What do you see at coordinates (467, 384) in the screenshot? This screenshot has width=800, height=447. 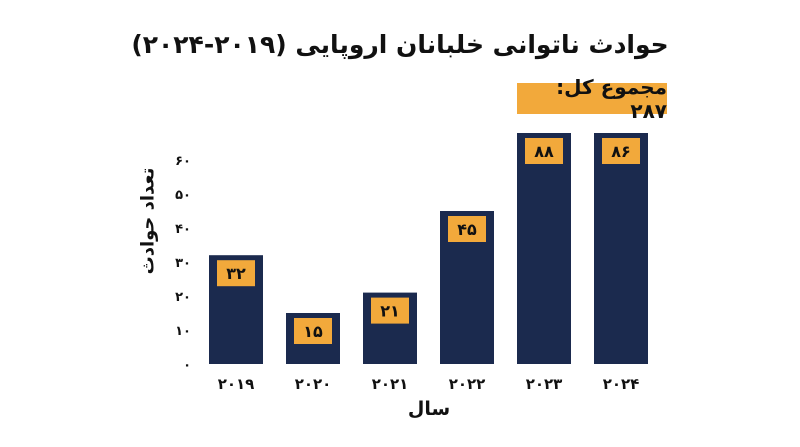 I see `x-tick-label: ۲۰۲۲` at bounding box center [467, 384].